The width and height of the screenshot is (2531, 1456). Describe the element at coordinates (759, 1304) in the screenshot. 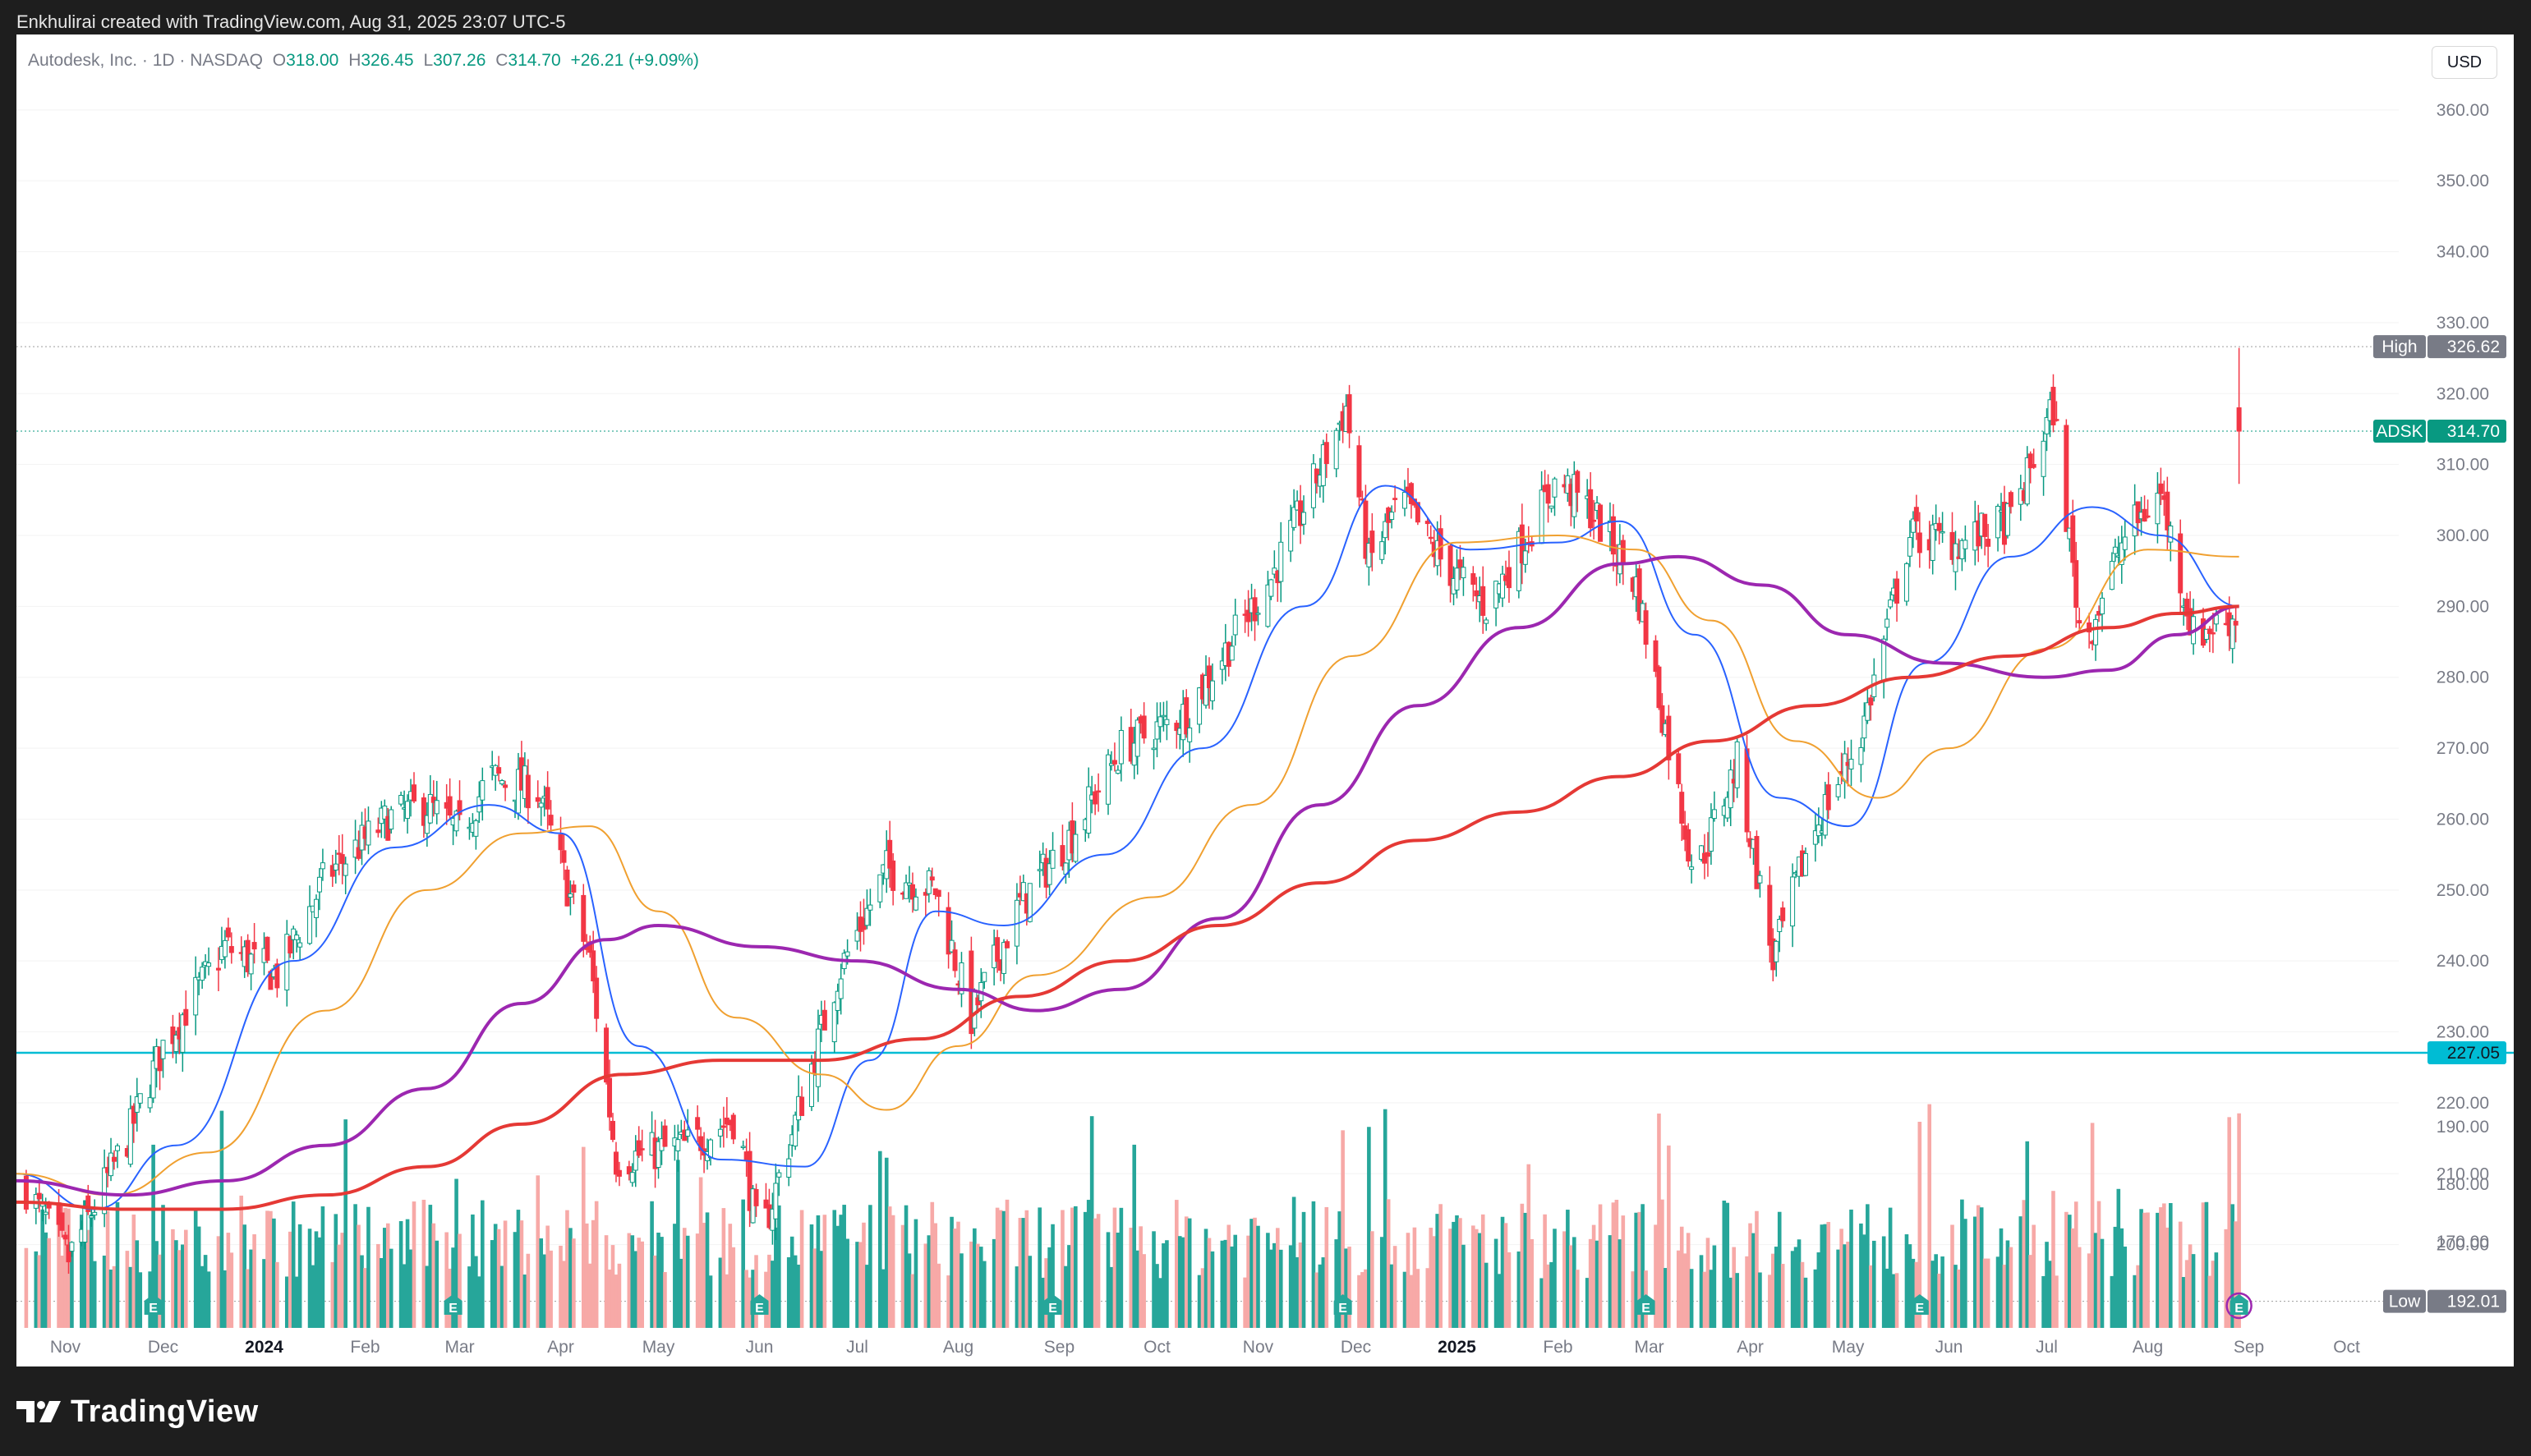

I see `earnings-badge` at that location.